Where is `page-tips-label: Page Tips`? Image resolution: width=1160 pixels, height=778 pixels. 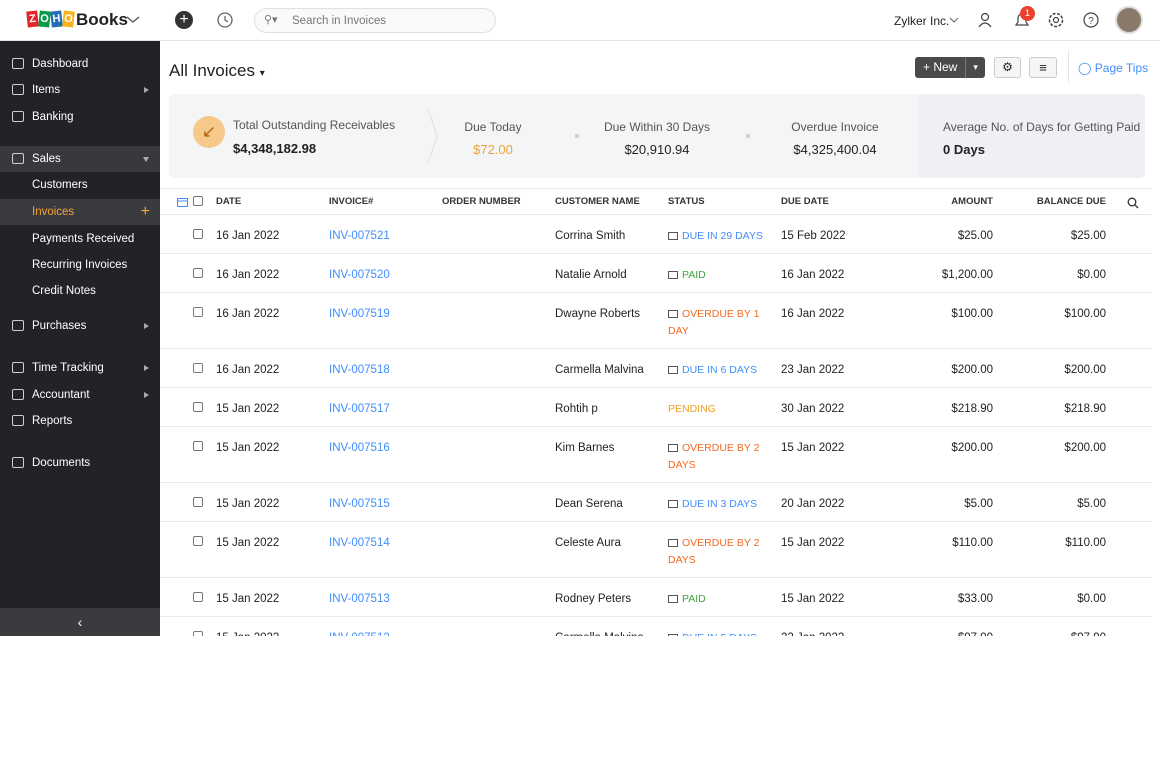
page-tips-label: Page Tips is located at coordinates (1121, 68).